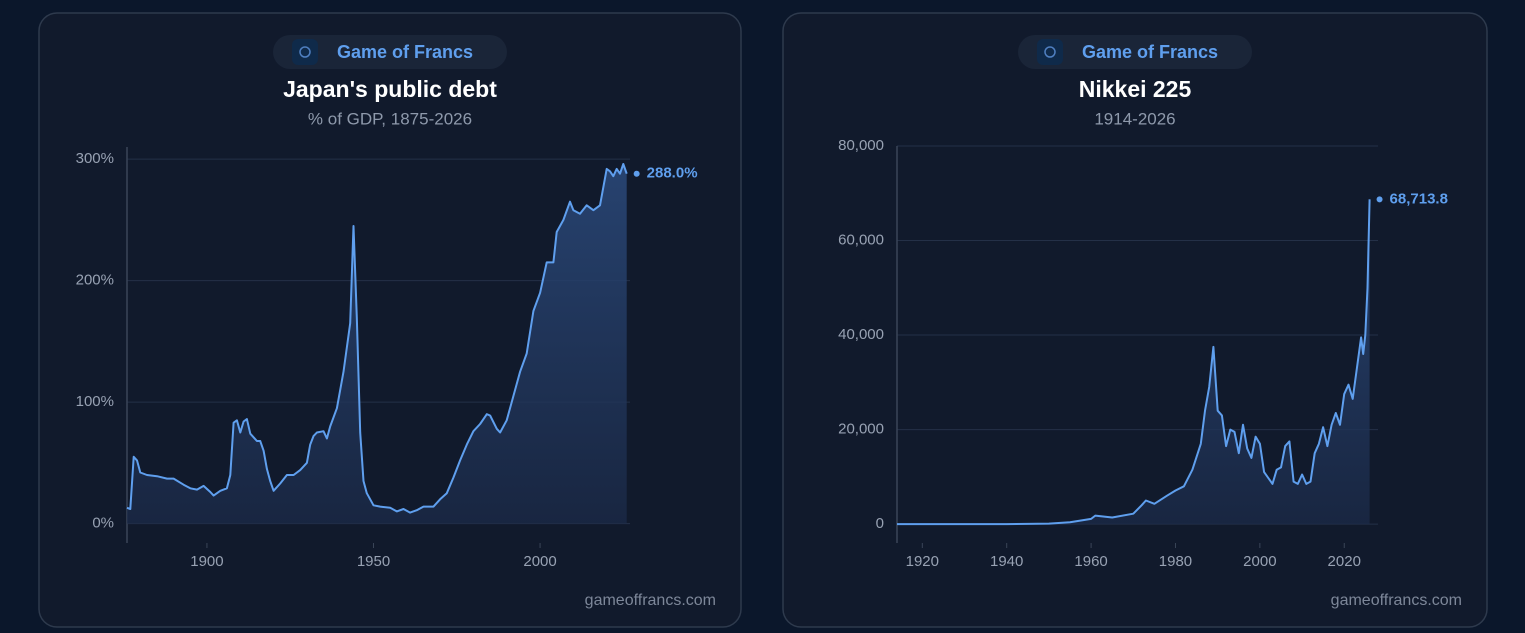 The width and height of the screenshot is (1525, 633). What do you see at coordinates (95, 280) in the screenshot?
I see `y-tick-label: 200%` at bounding box center [95, 280].